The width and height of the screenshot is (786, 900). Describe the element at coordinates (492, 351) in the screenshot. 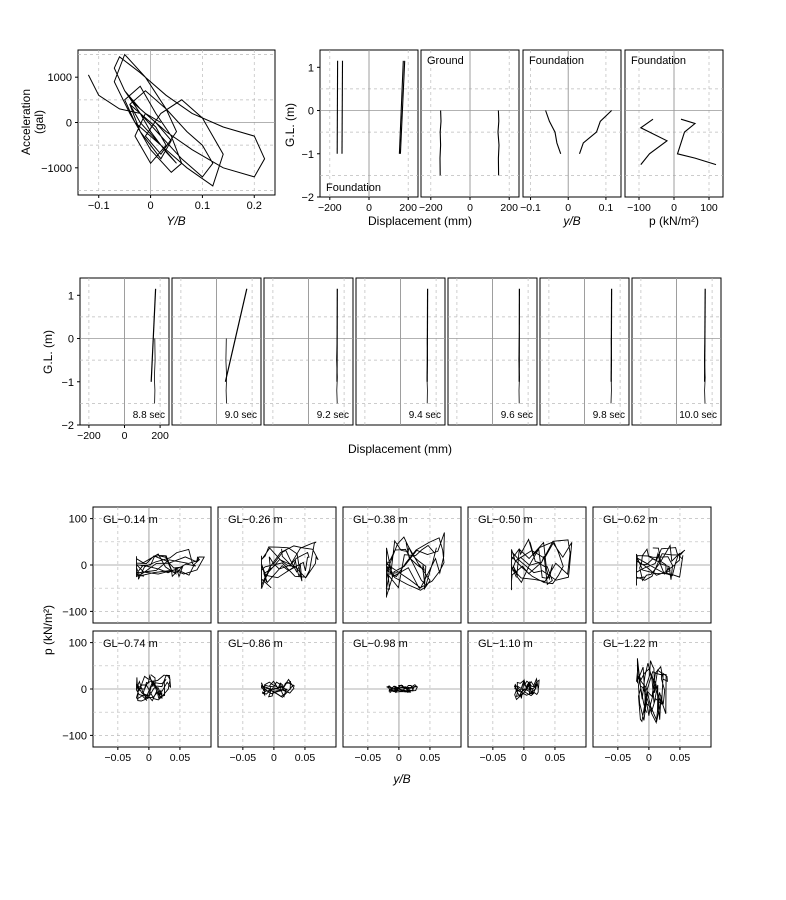

I see `snapshot-panel-4: 9.6 sec` at that location.